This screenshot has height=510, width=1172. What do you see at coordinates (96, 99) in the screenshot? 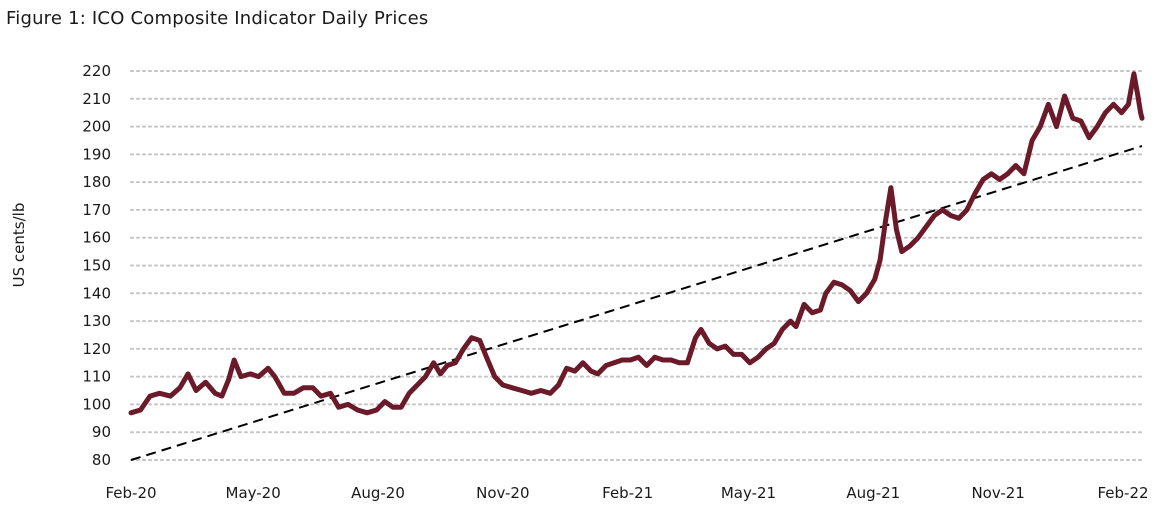
I see `y-tick-label: 210` at bounding box center [96, 99].